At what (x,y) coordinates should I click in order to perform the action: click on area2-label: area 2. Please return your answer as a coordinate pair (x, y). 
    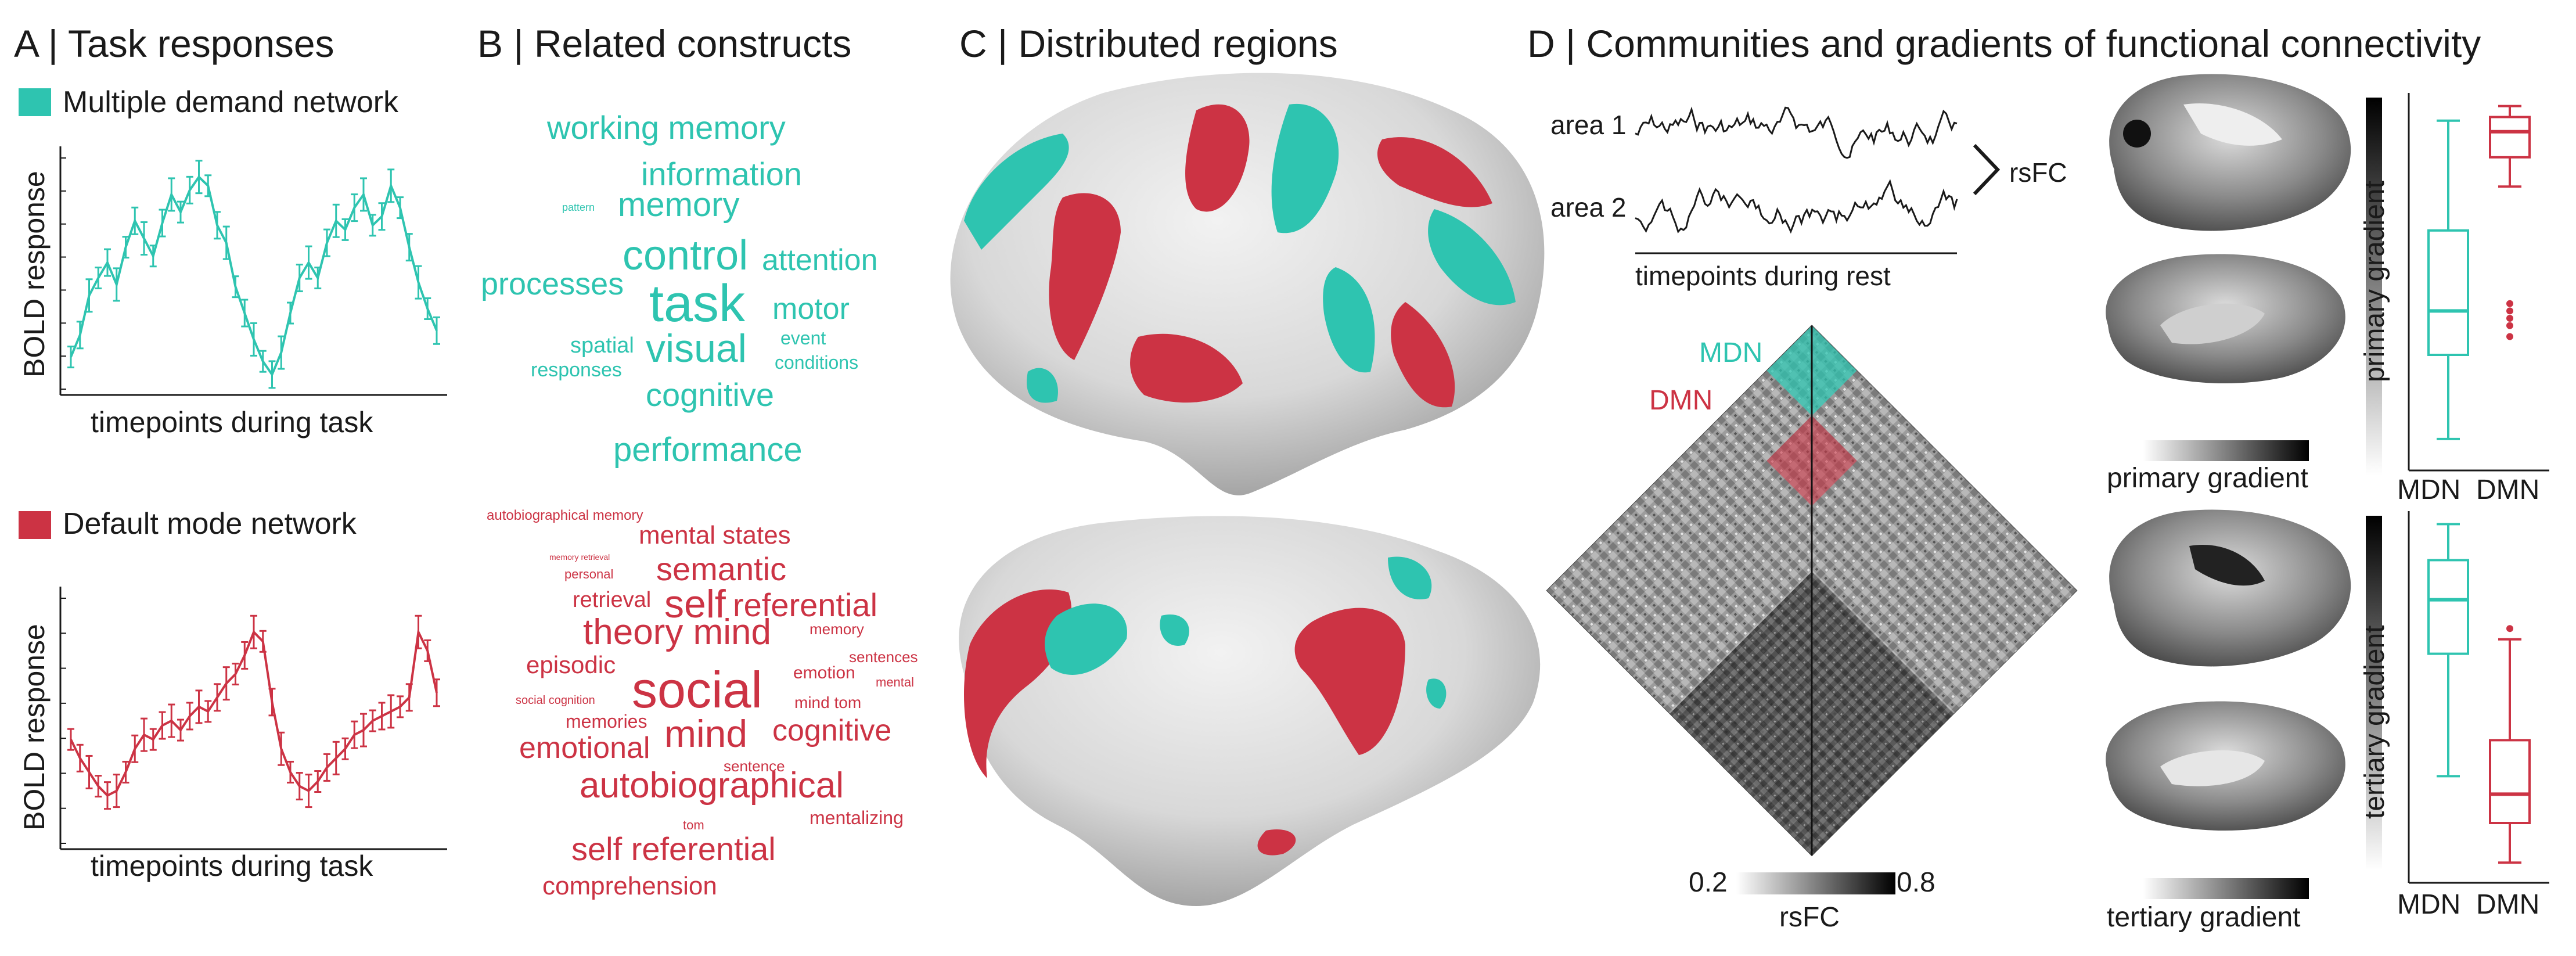
    Looking at the image, I should click on (1588, 207).